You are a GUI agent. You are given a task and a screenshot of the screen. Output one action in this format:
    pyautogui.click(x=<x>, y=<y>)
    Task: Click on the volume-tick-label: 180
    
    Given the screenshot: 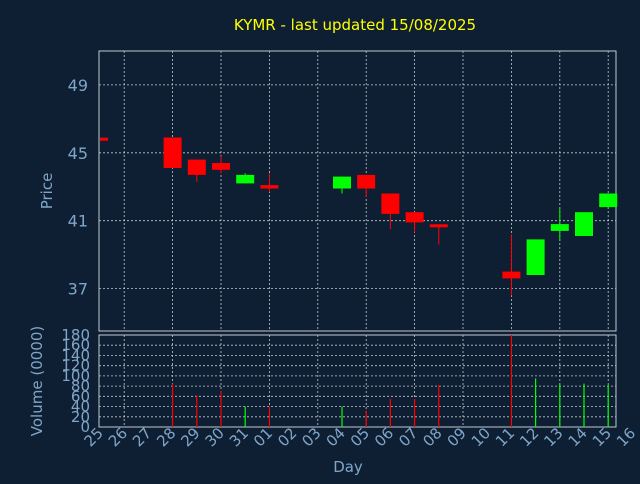 What is the action you would take?
    pyautogui.click(x=75, y=335)
    